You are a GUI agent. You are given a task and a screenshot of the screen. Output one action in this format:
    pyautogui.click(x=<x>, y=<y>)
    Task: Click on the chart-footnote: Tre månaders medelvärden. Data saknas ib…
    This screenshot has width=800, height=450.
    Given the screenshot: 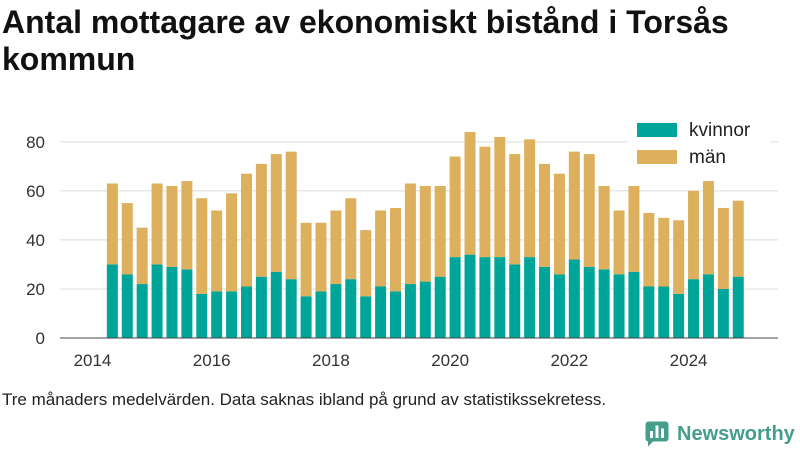 What is the action you would take?
    pyautogui.click(x=304, y=399)
    